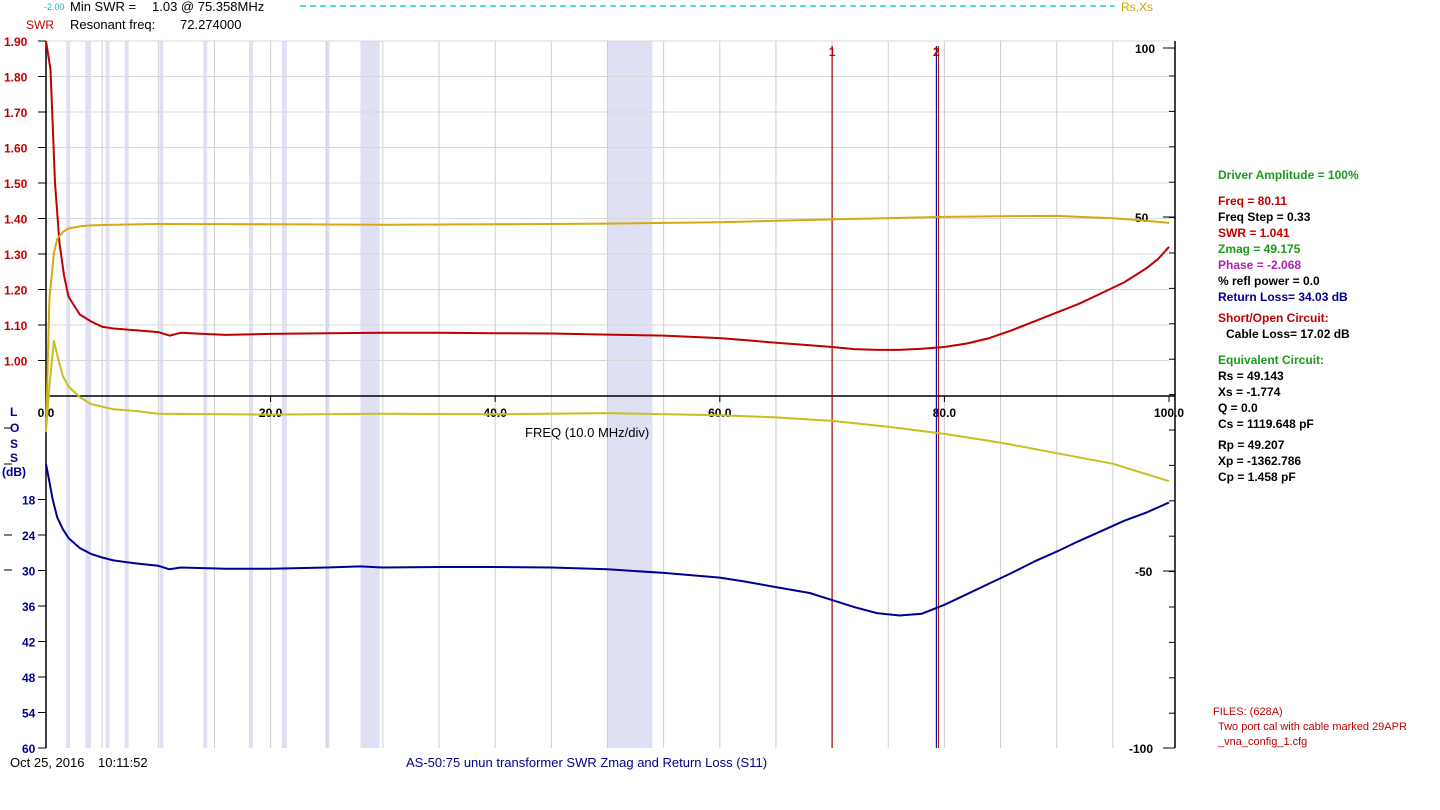  What do you see at coordinates (720, 413) in the screenshot?
I see `x-tick-label: 60.0` at bounding box center [720, 413].